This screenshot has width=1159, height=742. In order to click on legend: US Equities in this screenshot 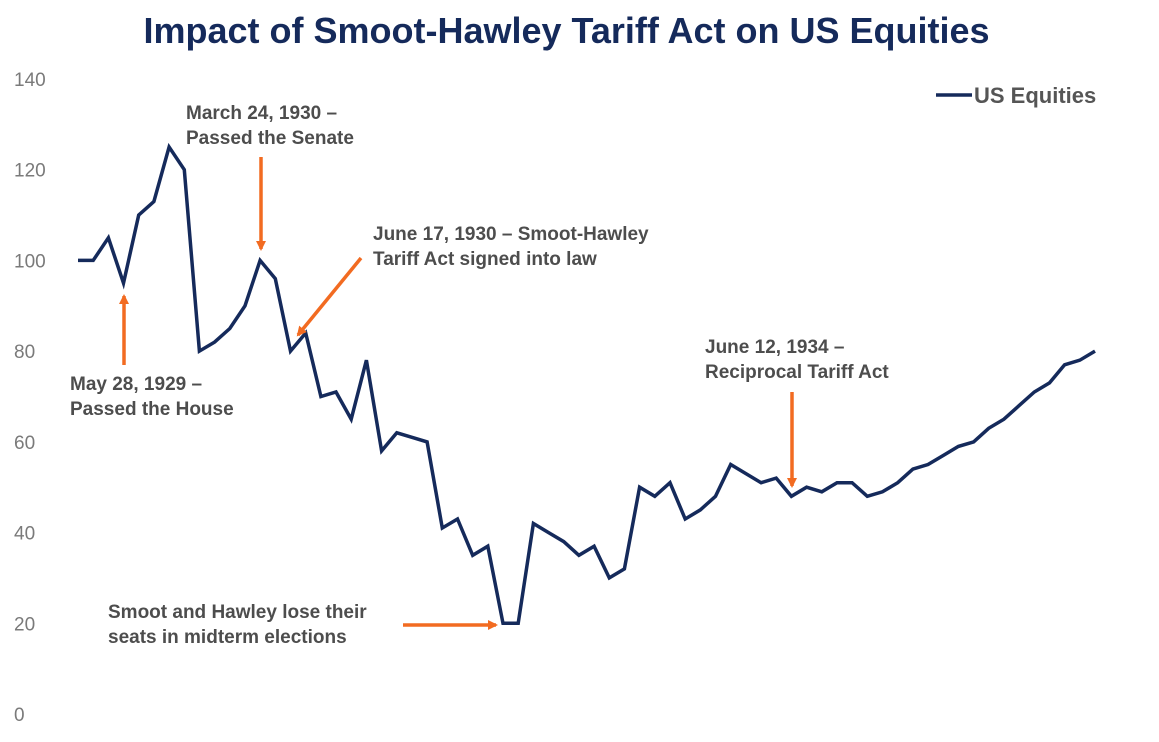, I will do `click(1016, 95)`.